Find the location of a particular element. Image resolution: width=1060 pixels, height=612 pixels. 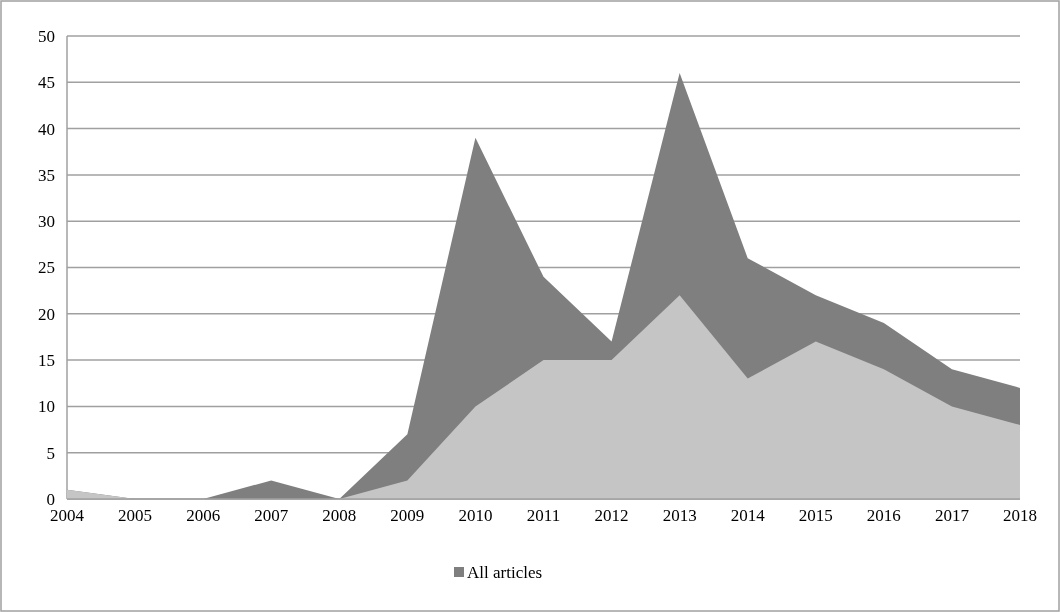

x-tick-label: 2016 is located at coordinates (883, 515).